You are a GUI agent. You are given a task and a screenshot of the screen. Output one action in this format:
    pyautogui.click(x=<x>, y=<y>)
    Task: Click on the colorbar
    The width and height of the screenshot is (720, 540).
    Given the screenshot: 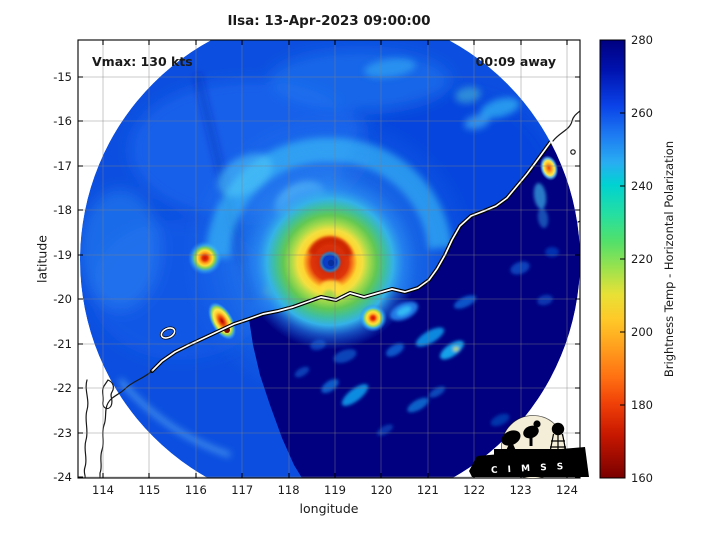 What is the action you would take?
    pyautogui.click(x=612, y=259)
    